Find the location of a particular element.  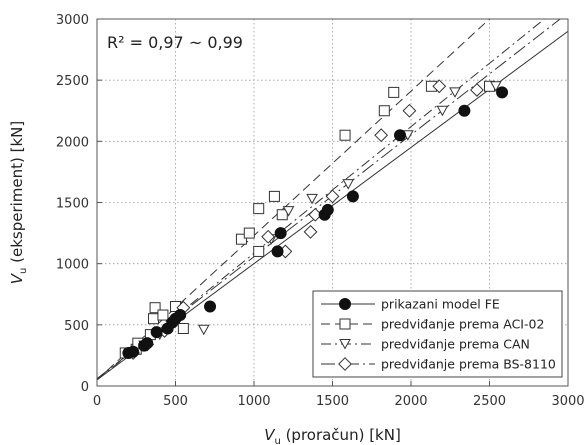

x-tick-label: 0 is located at coordinates (97, 401).